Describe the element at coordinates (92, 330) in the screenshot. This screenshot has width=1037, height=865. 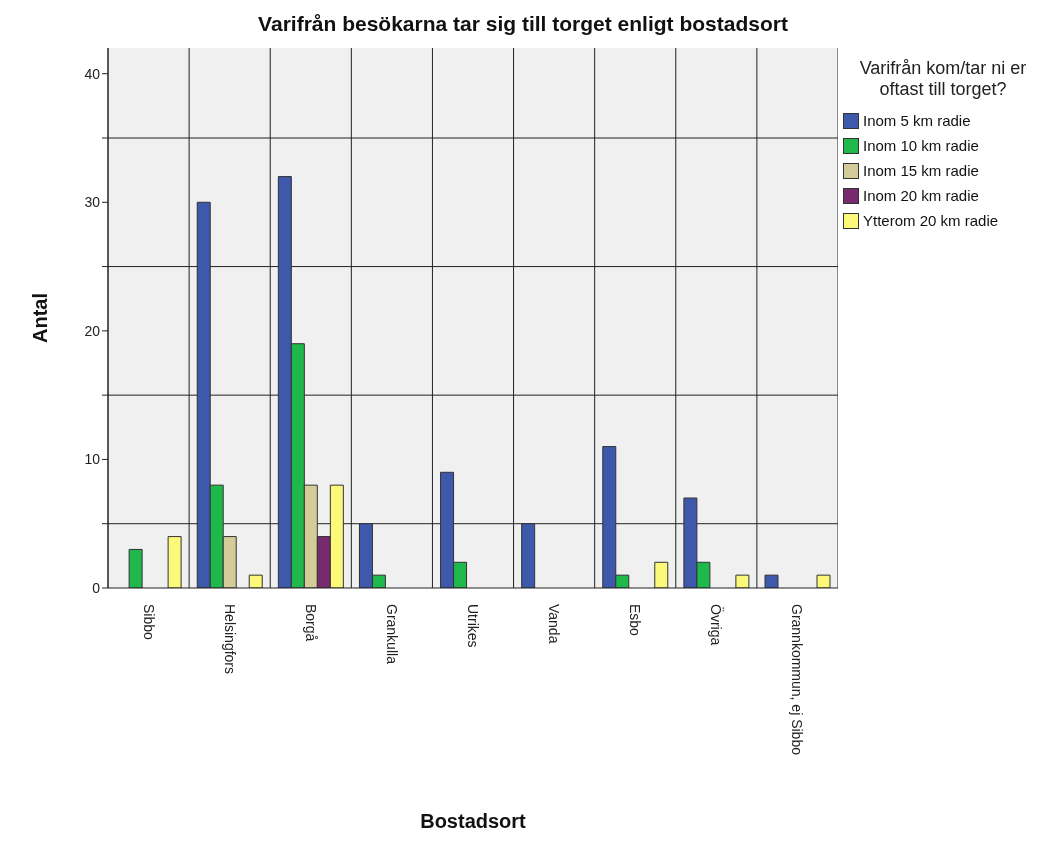
I see `y-tick-label: 20` at that location.